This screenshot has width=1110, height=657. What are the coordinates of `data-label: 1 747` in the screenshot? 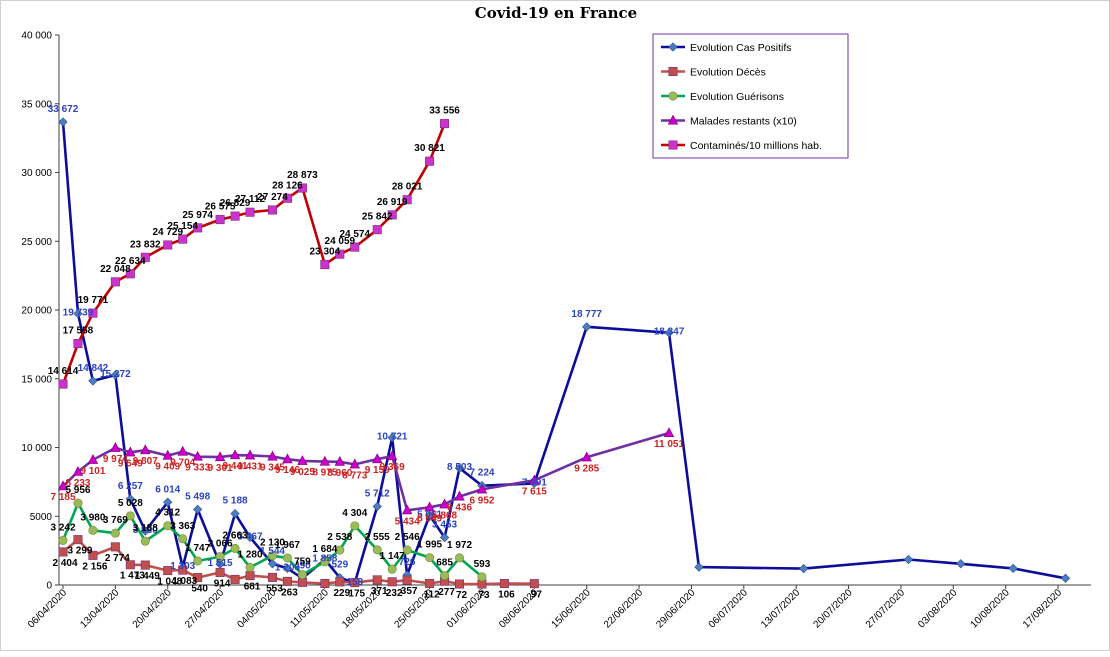 It's located at (197, 548).